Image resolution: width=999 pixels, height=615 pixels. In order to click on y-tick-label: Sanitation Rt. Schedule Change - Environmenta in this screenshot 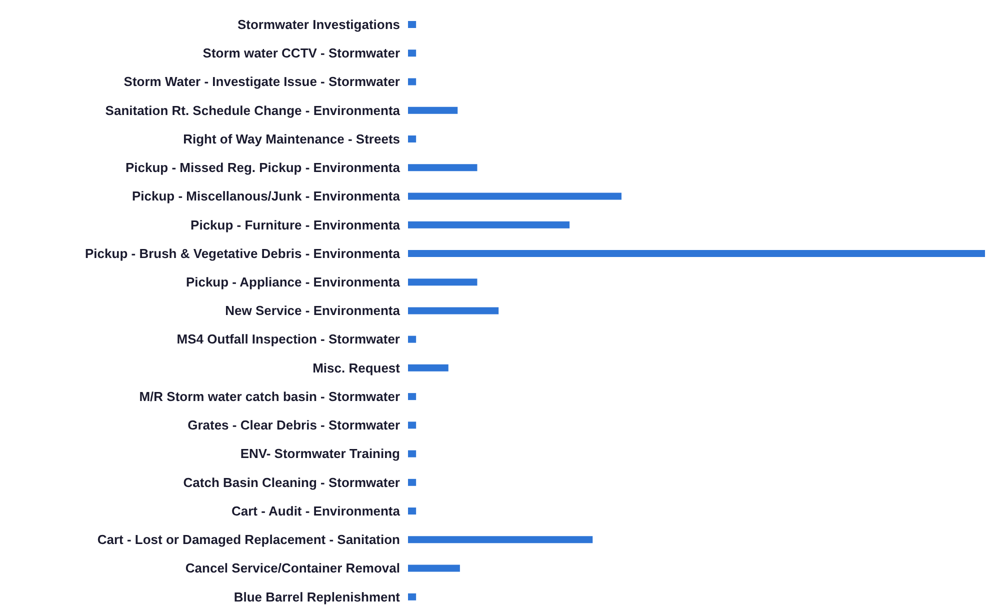, I will do `click(253, 110)`.